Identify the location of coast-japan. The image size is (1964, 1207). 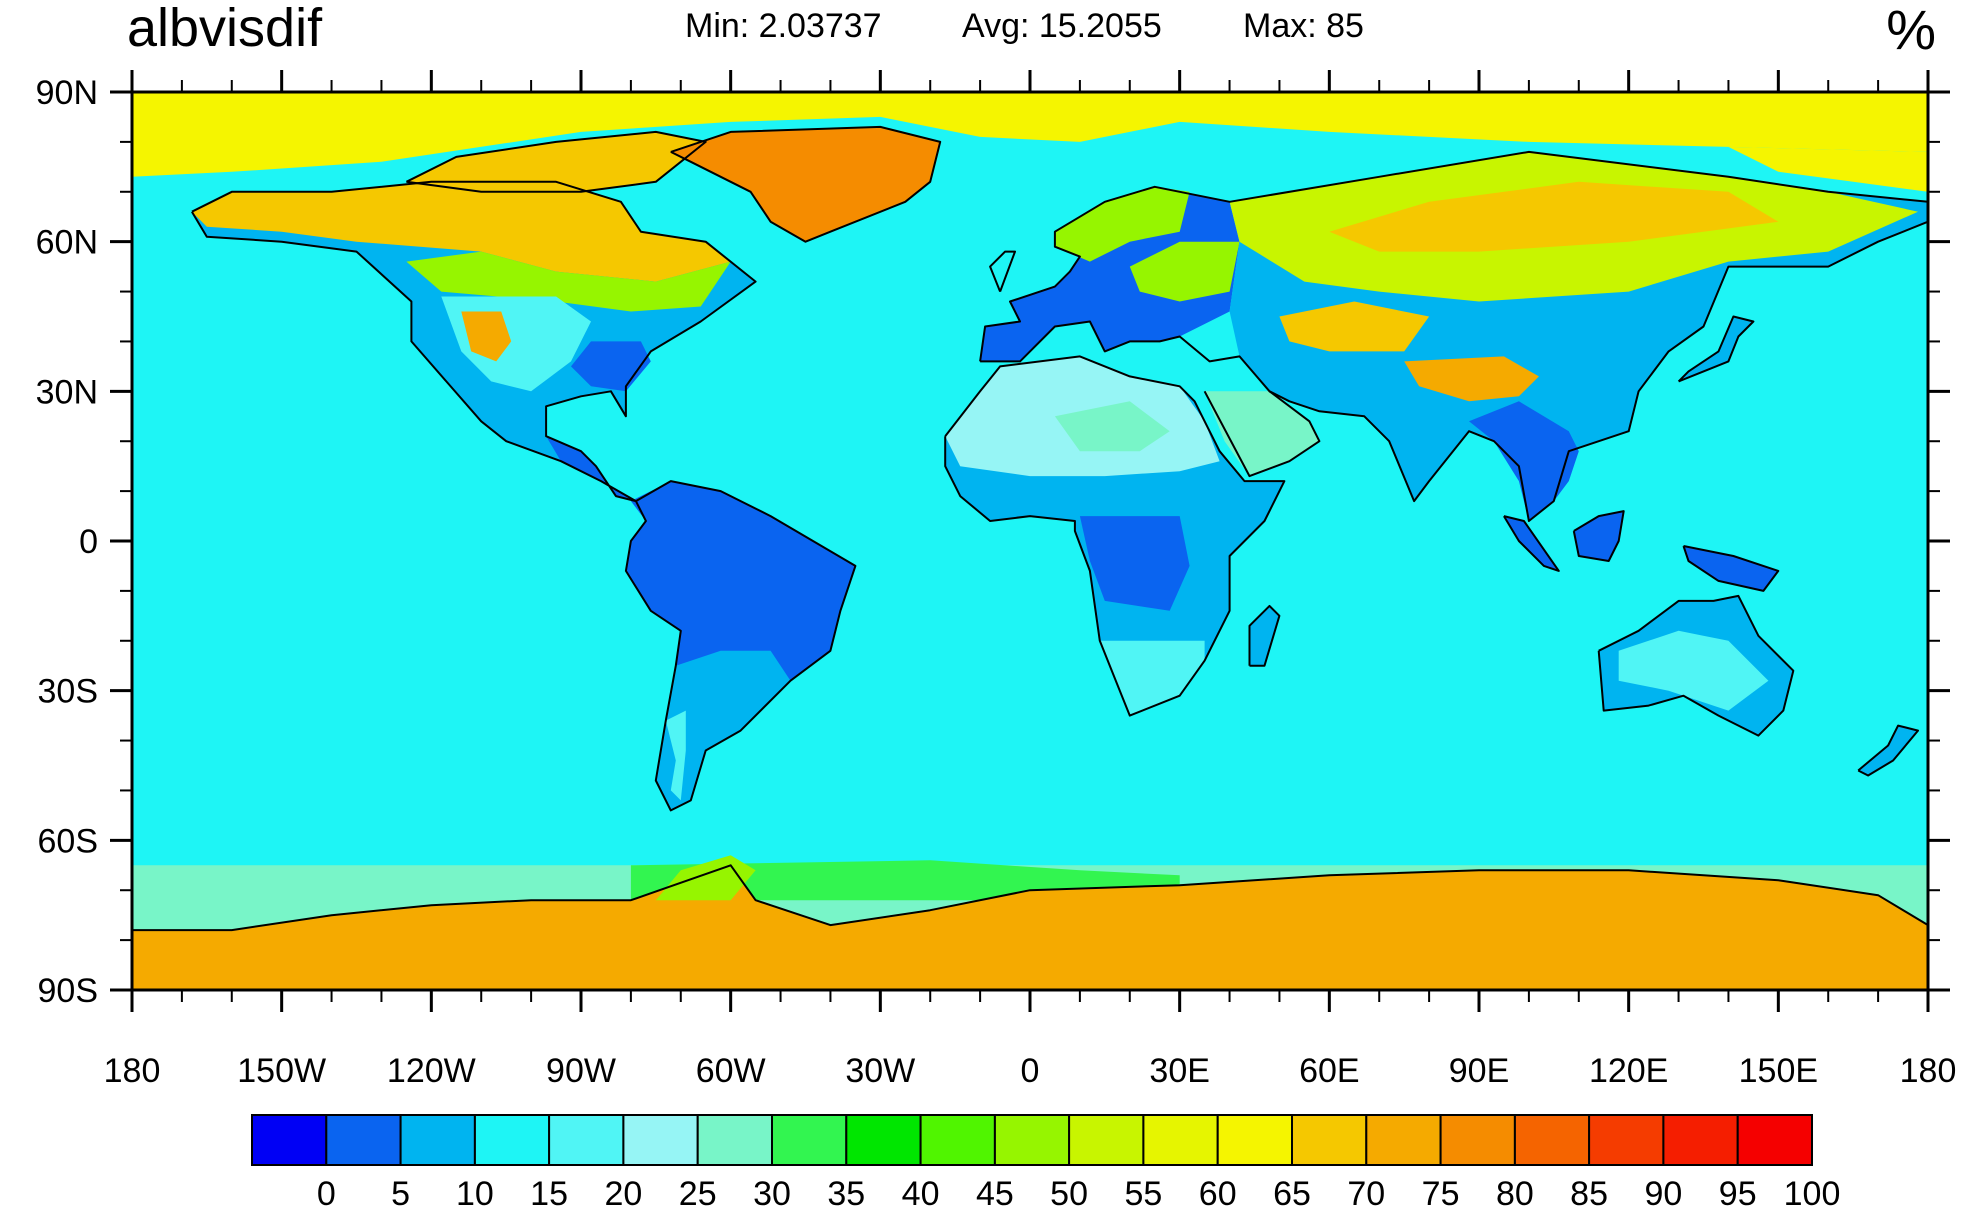
(1716, 349).